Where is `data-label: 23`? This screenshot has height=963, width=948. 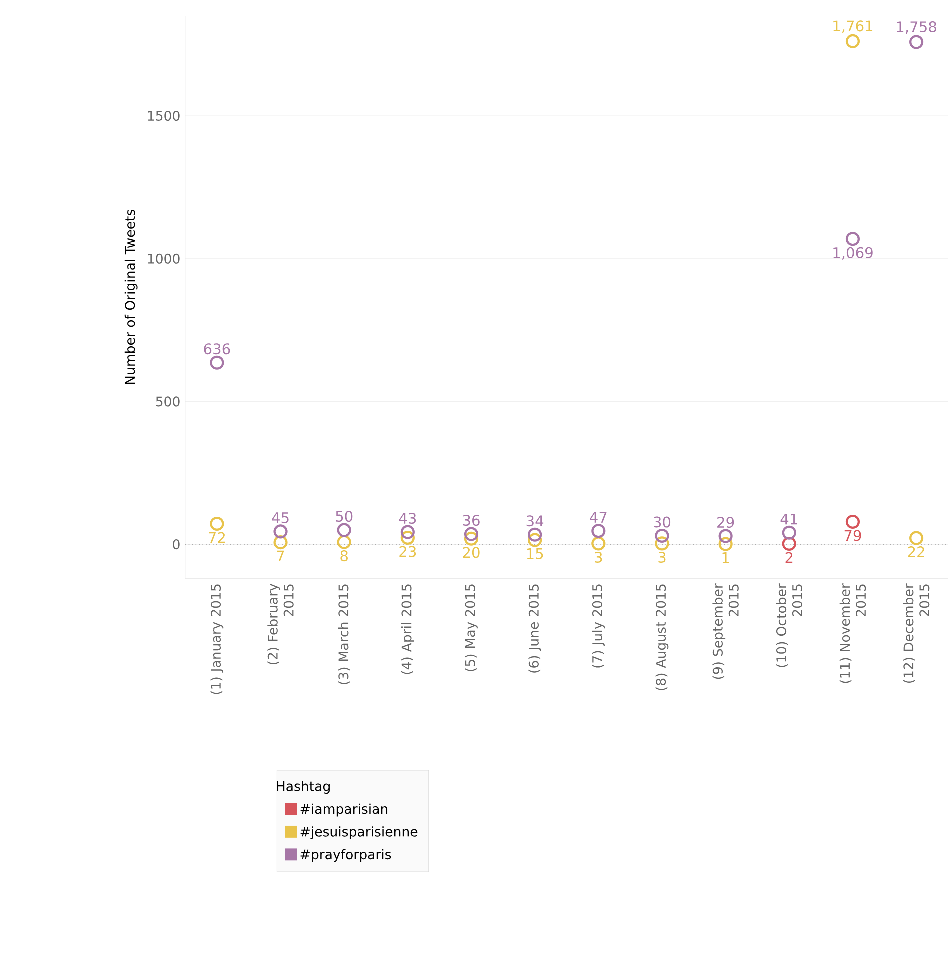
data-label: 23 is located at coordinates (408, 552).